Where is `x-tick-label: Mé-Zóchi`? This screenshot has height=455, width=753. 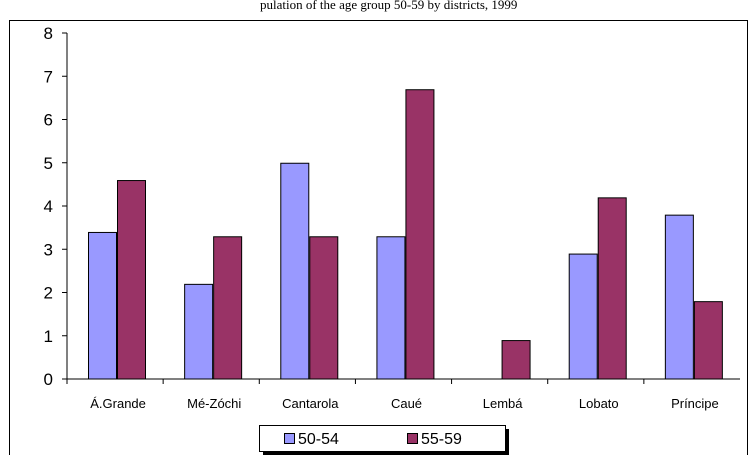
x-tick-label: Mé-Zóchi is located at coordinates (214, 403).